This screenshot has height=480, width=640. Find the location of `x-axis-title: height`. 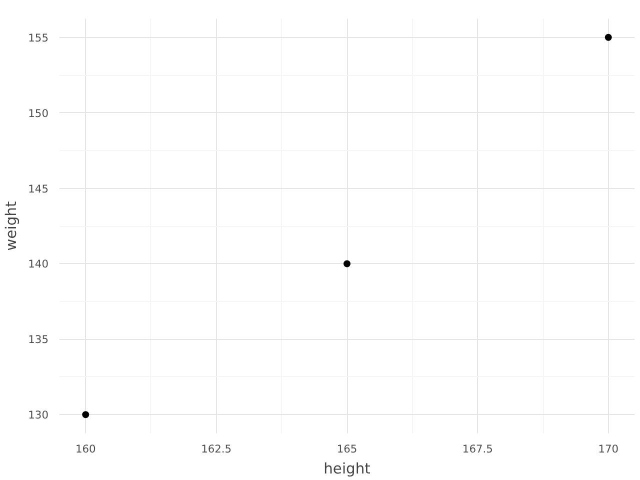

x-axis-title: height is located at coordinates (347, 469).